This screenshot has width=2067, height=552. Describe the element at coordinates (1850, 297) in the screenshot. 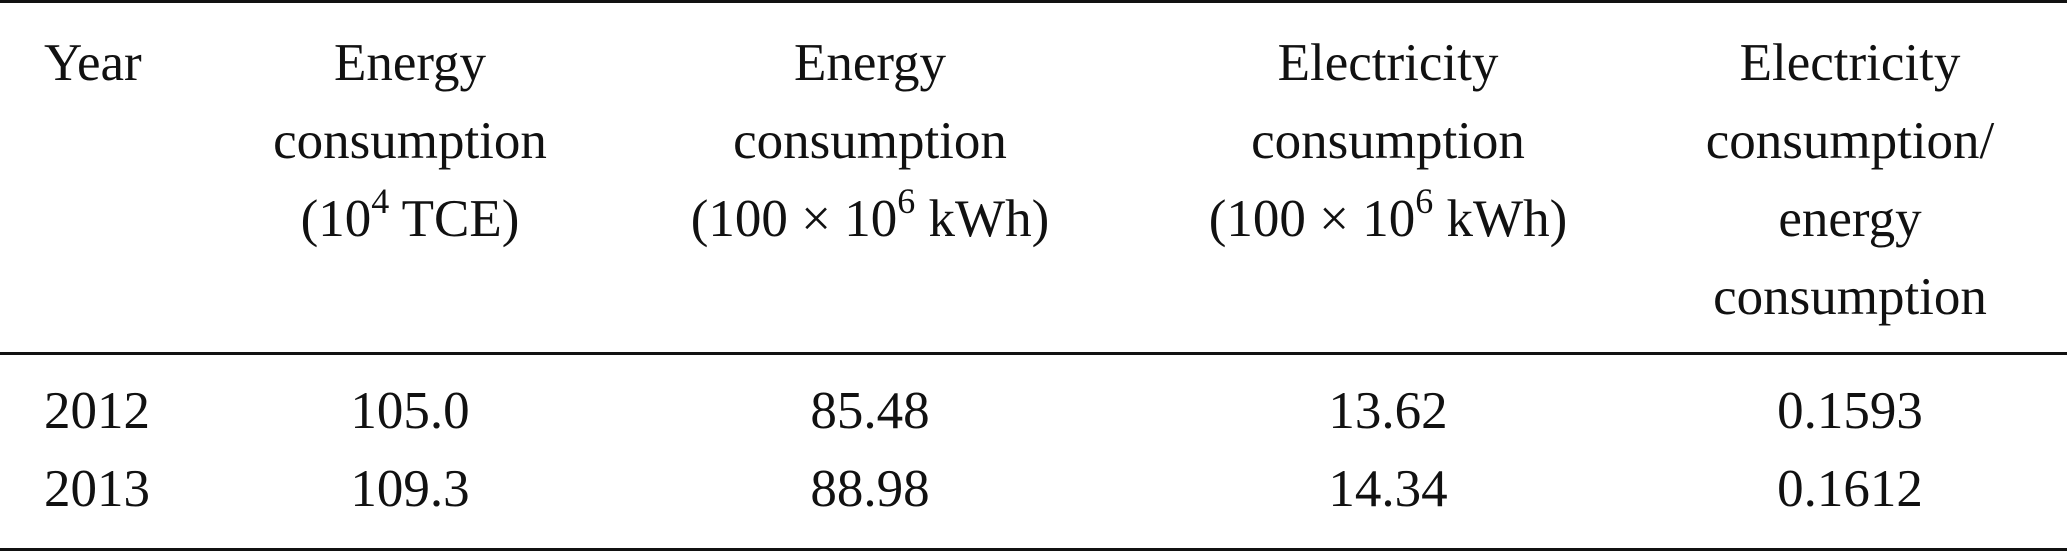

I see `header-ratio-line-4: consumption` at that location.